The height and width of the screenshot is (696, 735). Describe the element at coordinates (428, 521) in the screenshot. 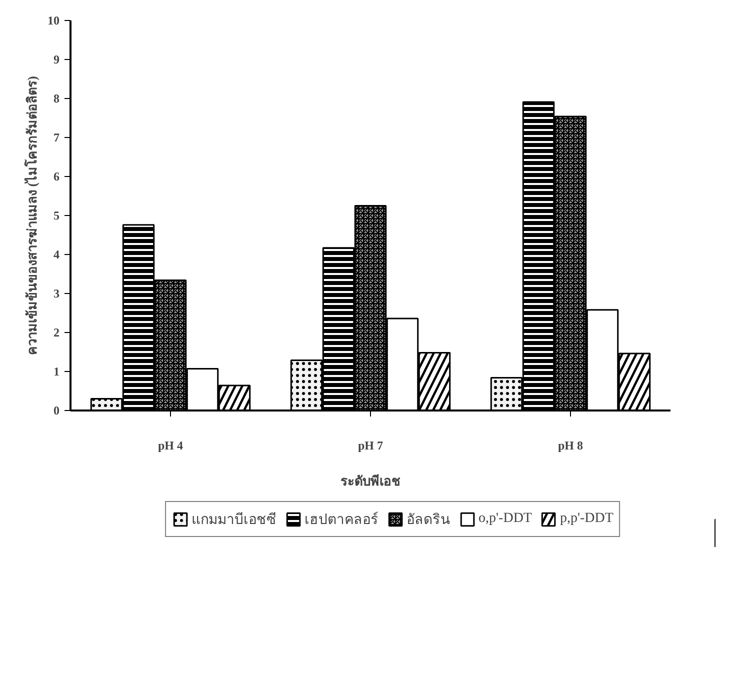

I see `legend-label: อัลดริน` at that location.